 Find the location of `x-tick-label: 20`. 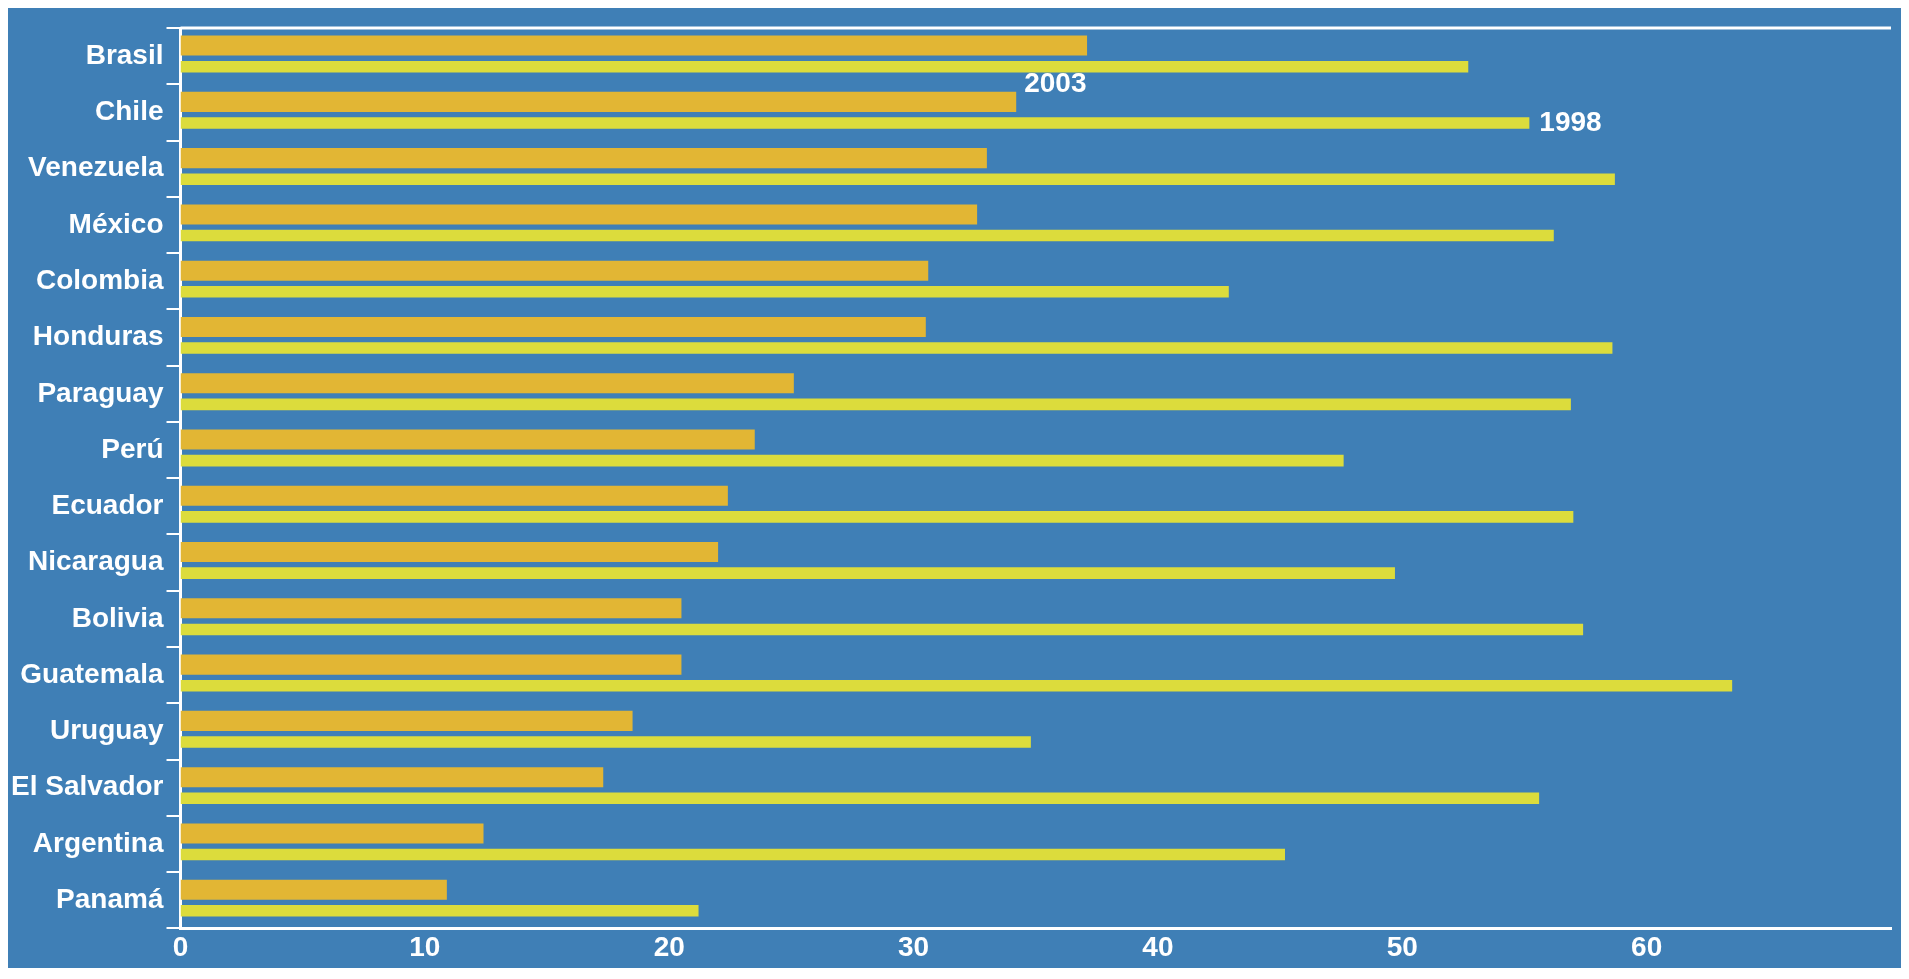

x-tick-label: 20 is located at coordinates (669, 946).